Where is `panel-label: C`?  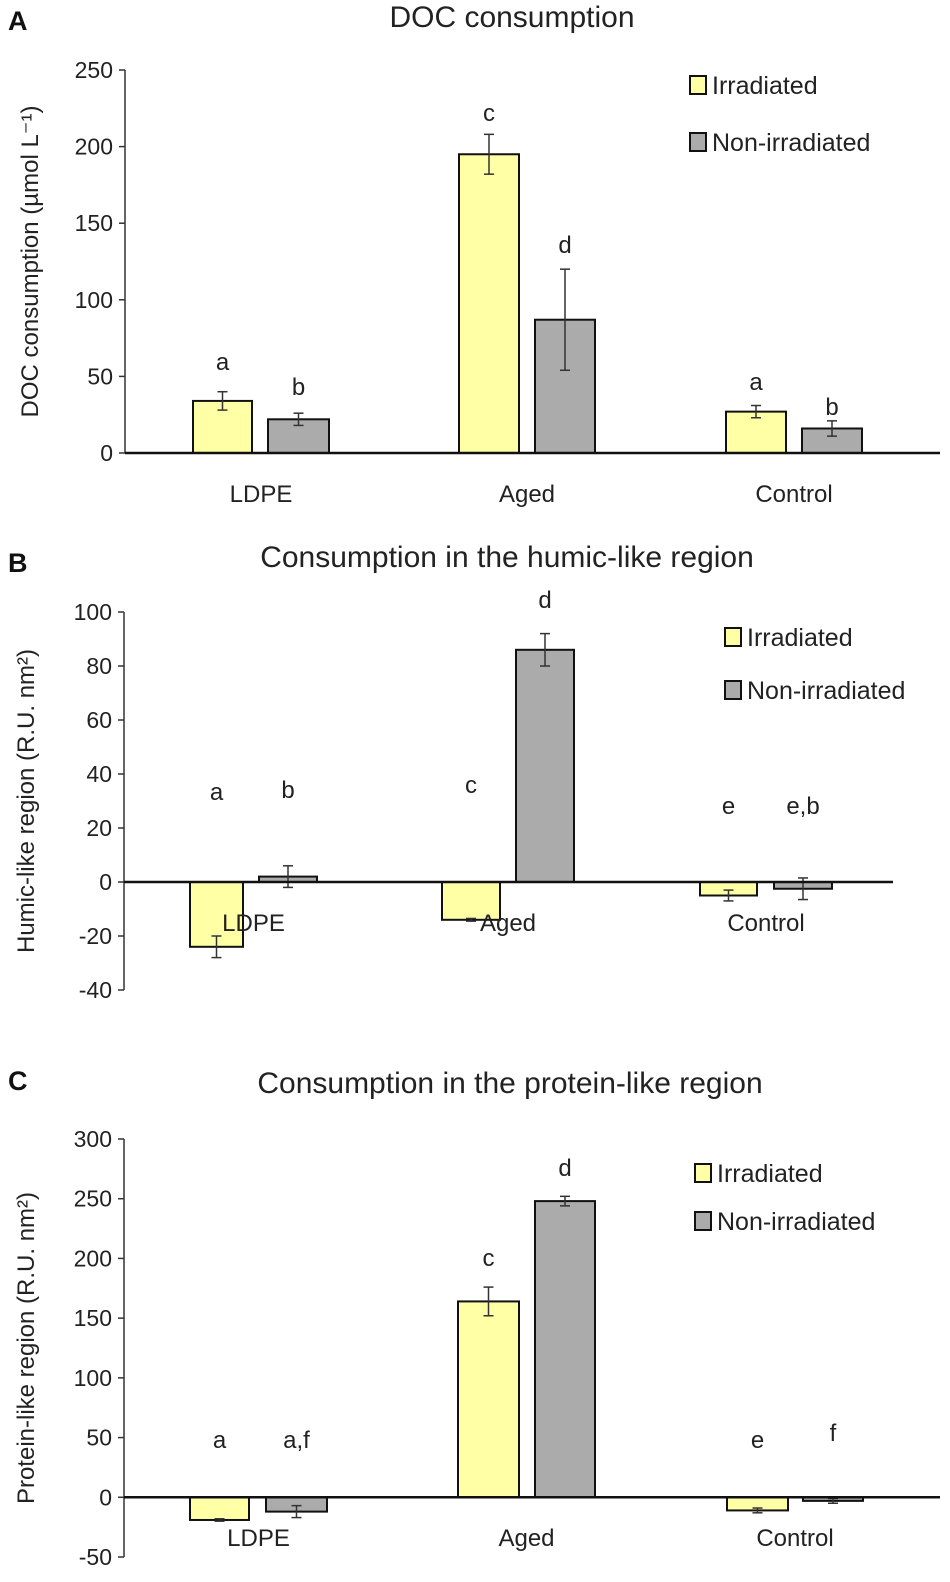 panel-label: C is located at coordinates (18, 1081).